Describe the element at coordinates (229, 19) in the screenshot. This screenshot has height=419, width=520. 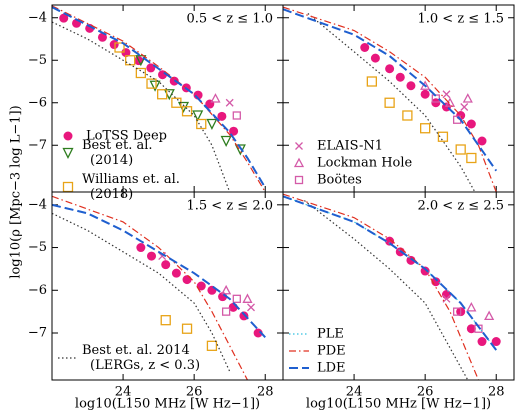
I see `panel-annotation: 0.5 < z ≤ 1.0` at that location.